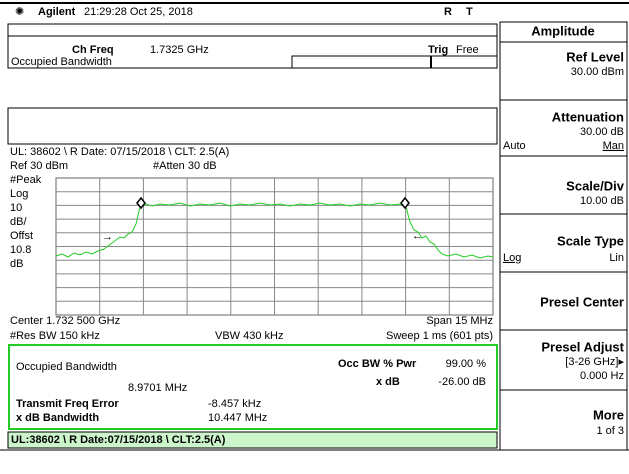 This screenshot has width=629, height=474. Describe the element at coordinates (595, 56) in the screenshot. I see `softkey-label: Ref Level` at that location.